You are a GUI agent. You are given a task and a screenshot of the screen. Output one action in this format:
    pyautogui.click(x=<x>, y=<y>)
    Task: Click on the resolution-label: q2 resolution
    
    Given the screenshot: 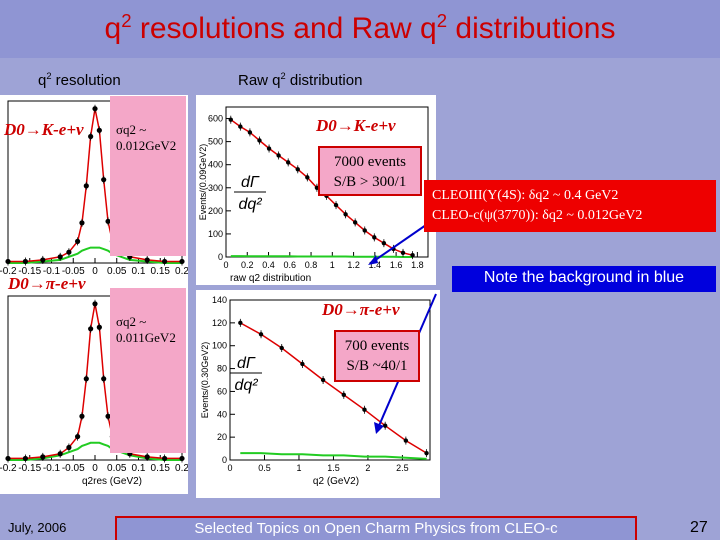 What is the action you would take?
    pyautogui.click(x=79, y=80)
    